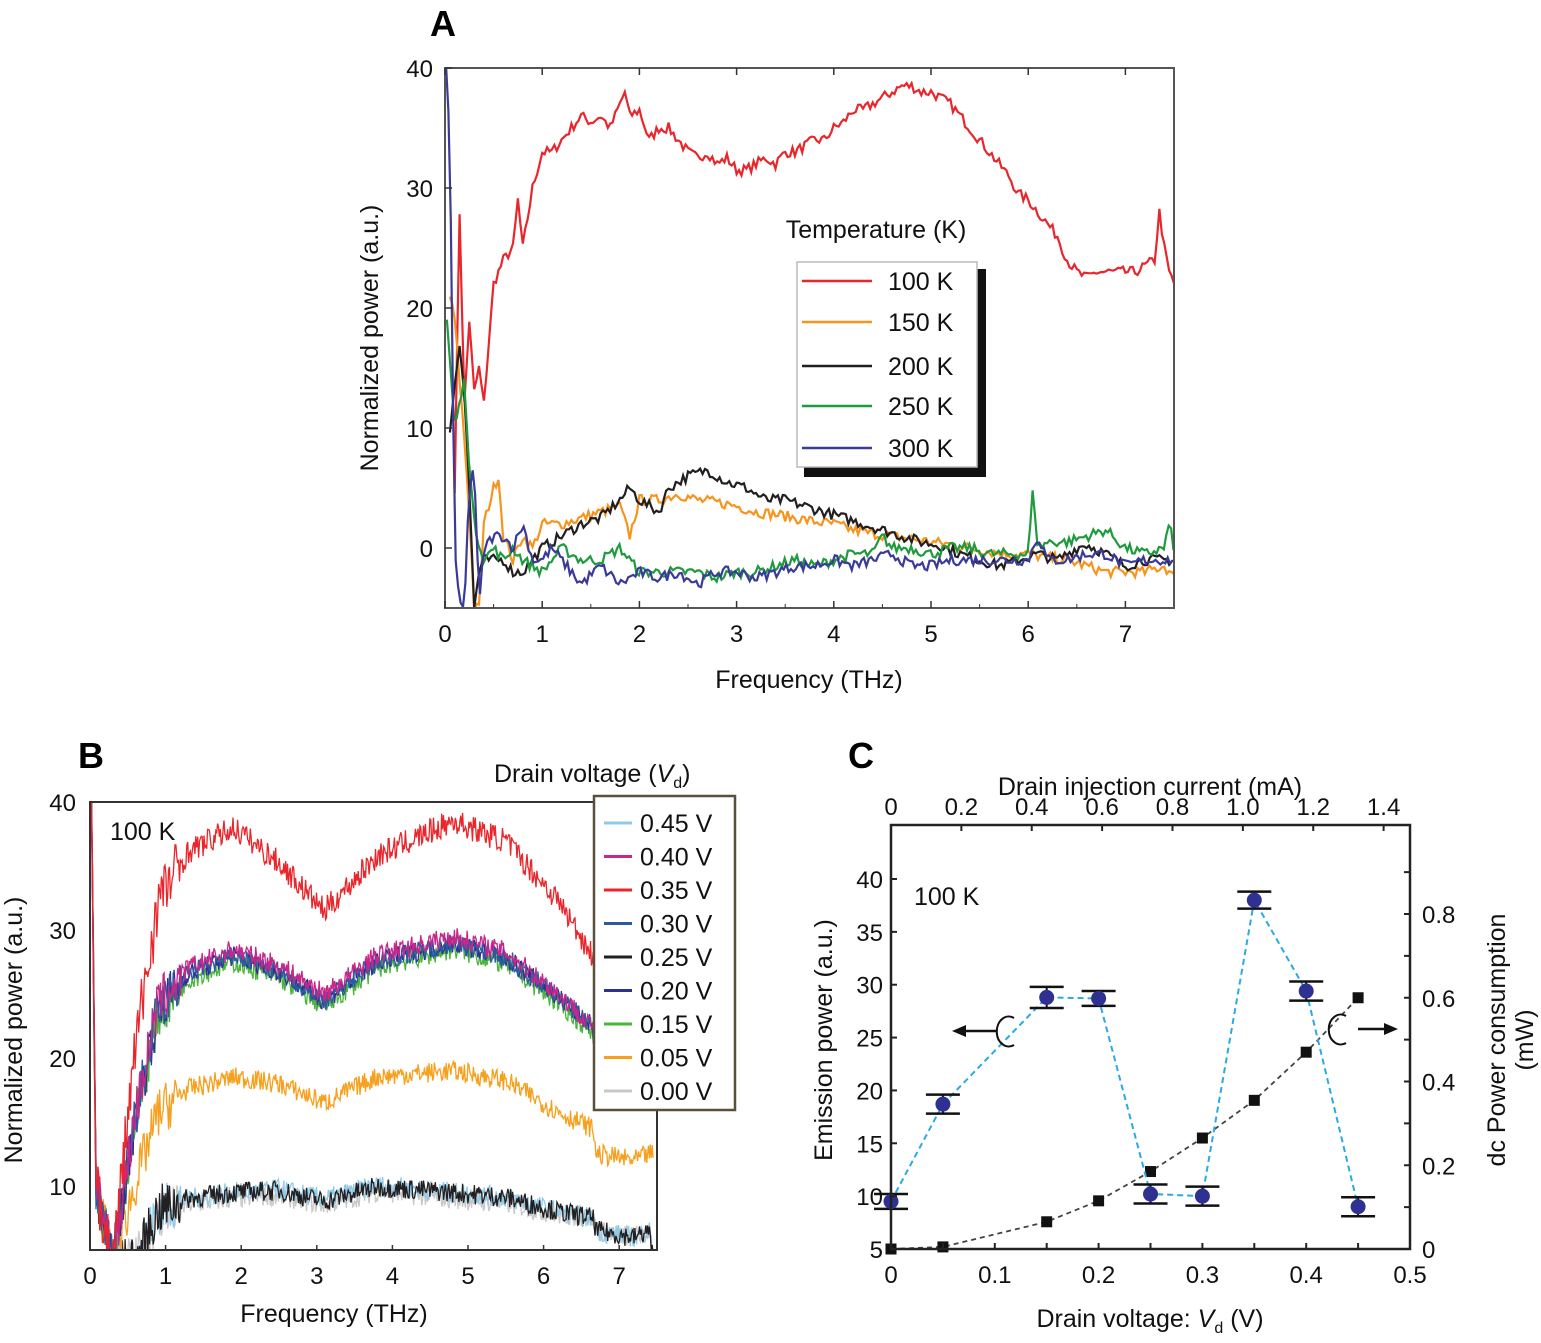  I want to click on top-tick-label: 0.4, so click(1031, 807).